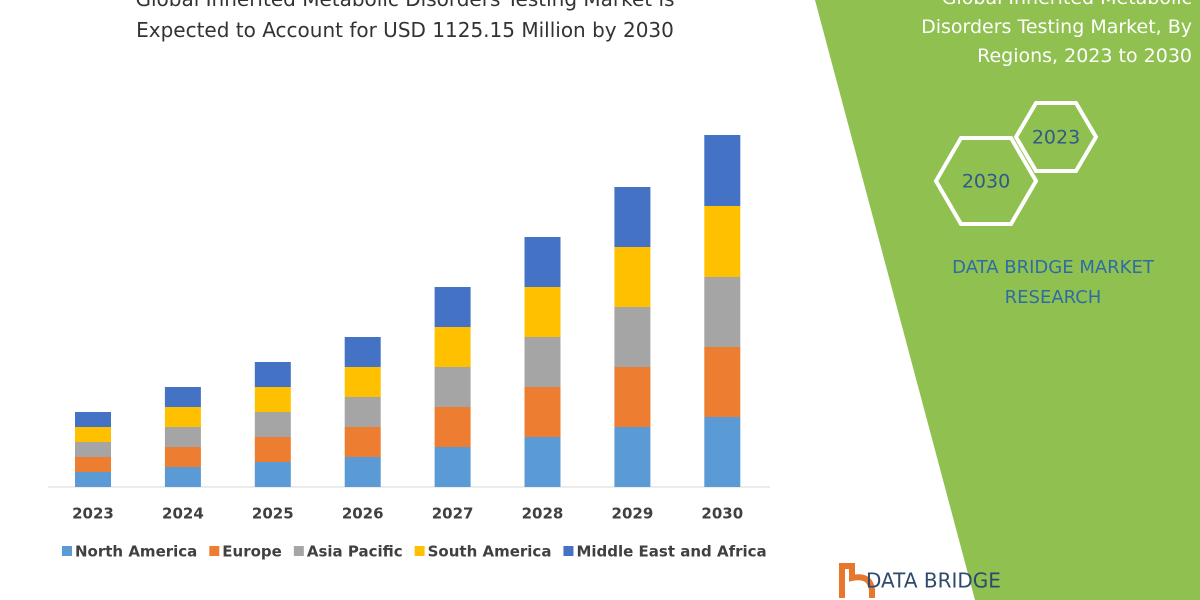  I want to click on brand: DATA BRIDGE MARKET RESEARCH, so click(1053, 282).